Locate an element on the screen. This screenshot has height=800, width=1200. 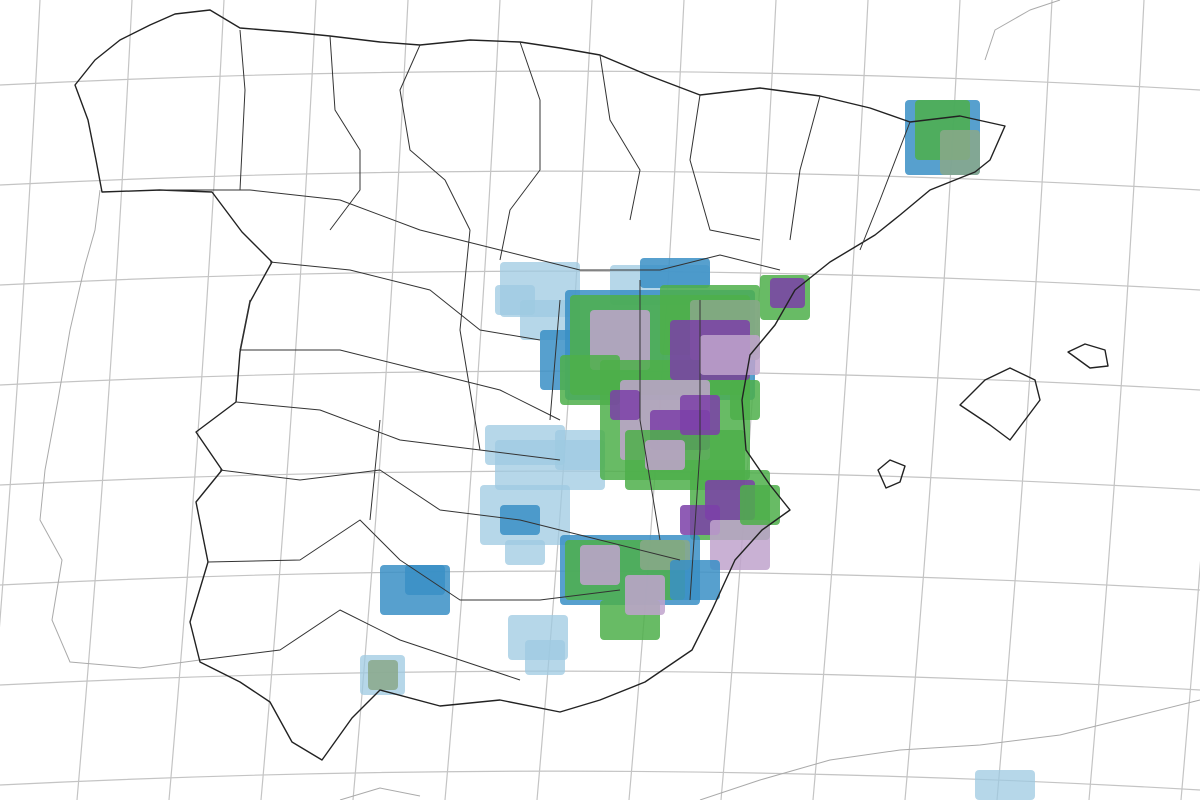
portugal-border is located at coordinates (120, 429).